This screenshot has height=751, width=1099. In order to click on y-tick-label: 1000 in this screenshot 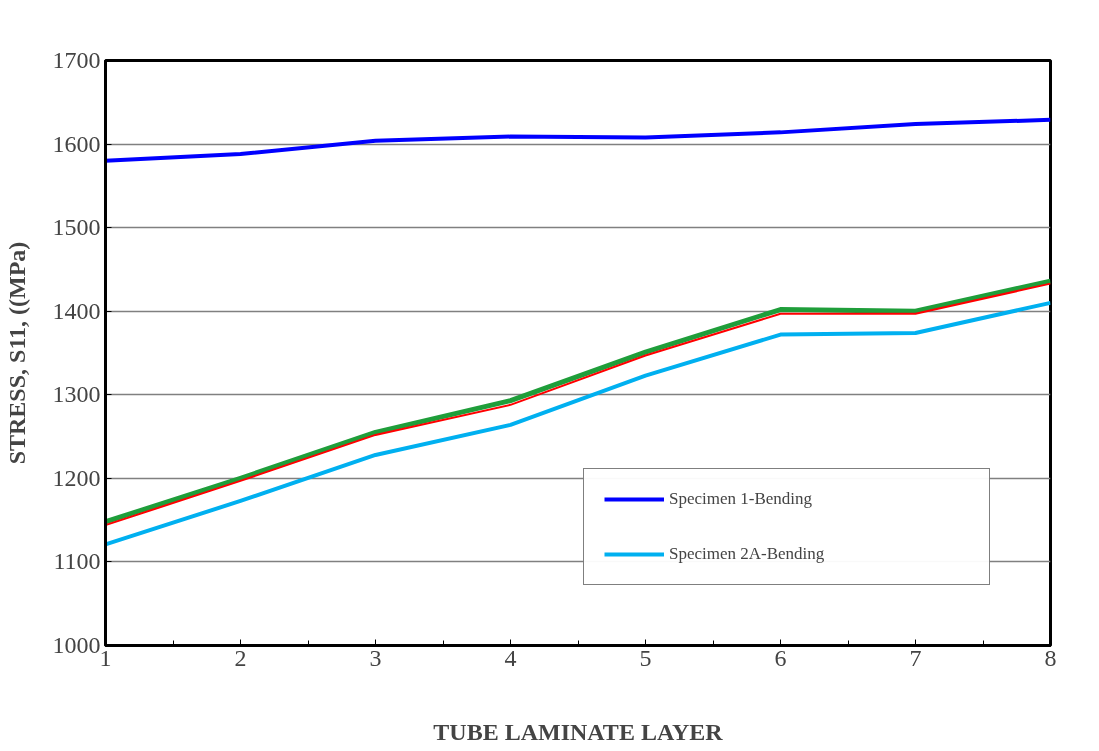, I will do `click(76, 645)`.